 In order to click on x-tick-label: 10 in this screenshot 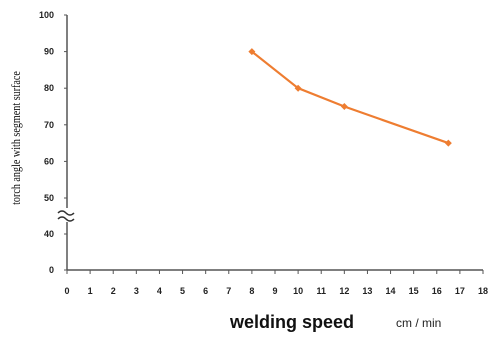, I will do `click(298, 291)`.